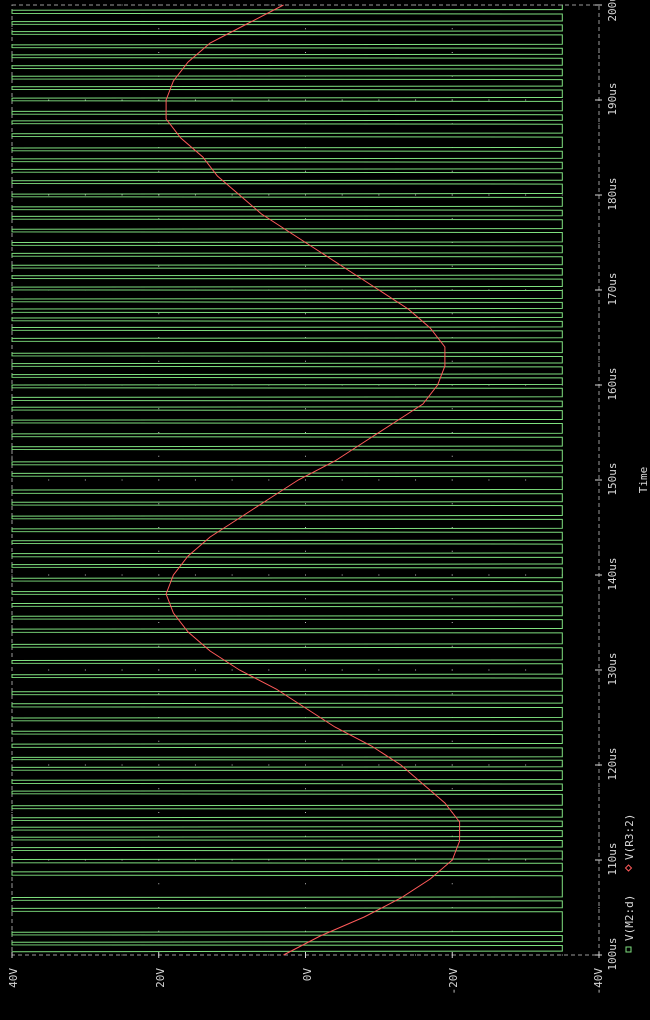 The height and width of the screenshot is (1020, 650). Describe the element at coordinates (160, 978) in the screenshot. I see `y-tick-label: 20V` at that location.